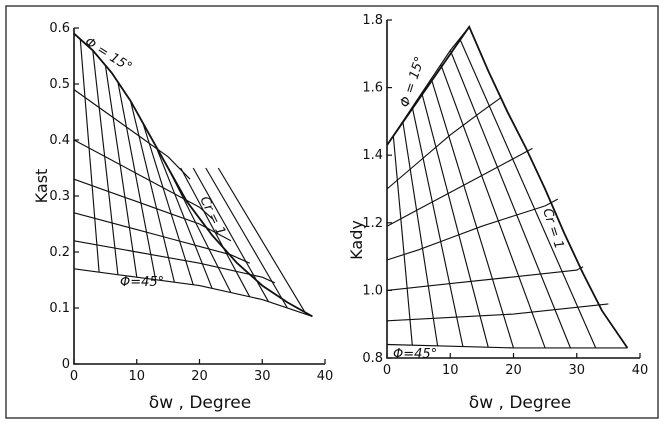  Describe the element at coordinates (136, 376) in the screenshot. I see `left-chart-x-tick-label: 10` at that location.